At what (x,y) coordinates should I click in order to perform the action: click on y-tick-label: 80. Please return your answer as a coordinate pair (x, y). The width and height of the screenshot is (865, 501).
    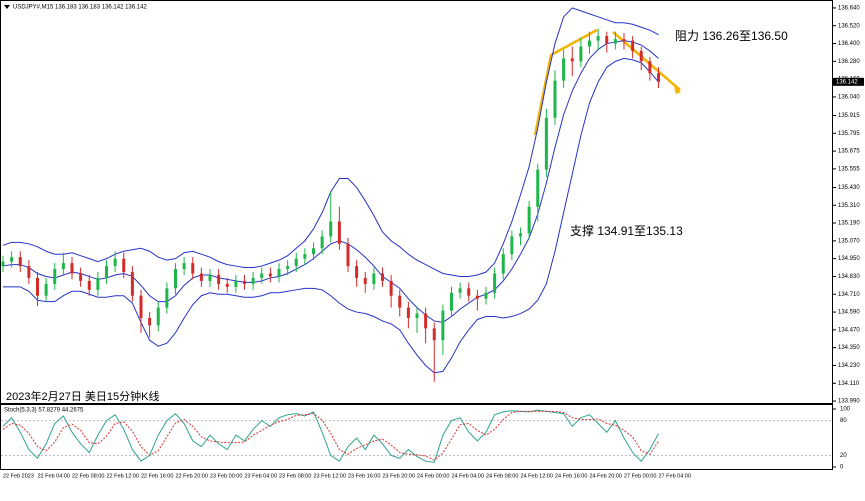
    Looking at the image, I should click on (843, 421).